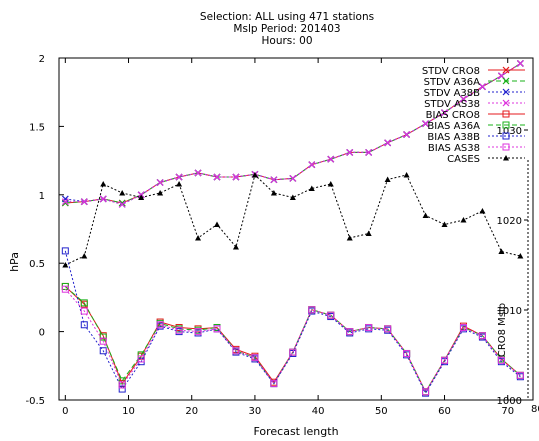 This screenshot has height=441, width=539. Describe the element at coordinates (474, 104) in the screenshot. I see `legend-entry: STDV AS38` at that location.